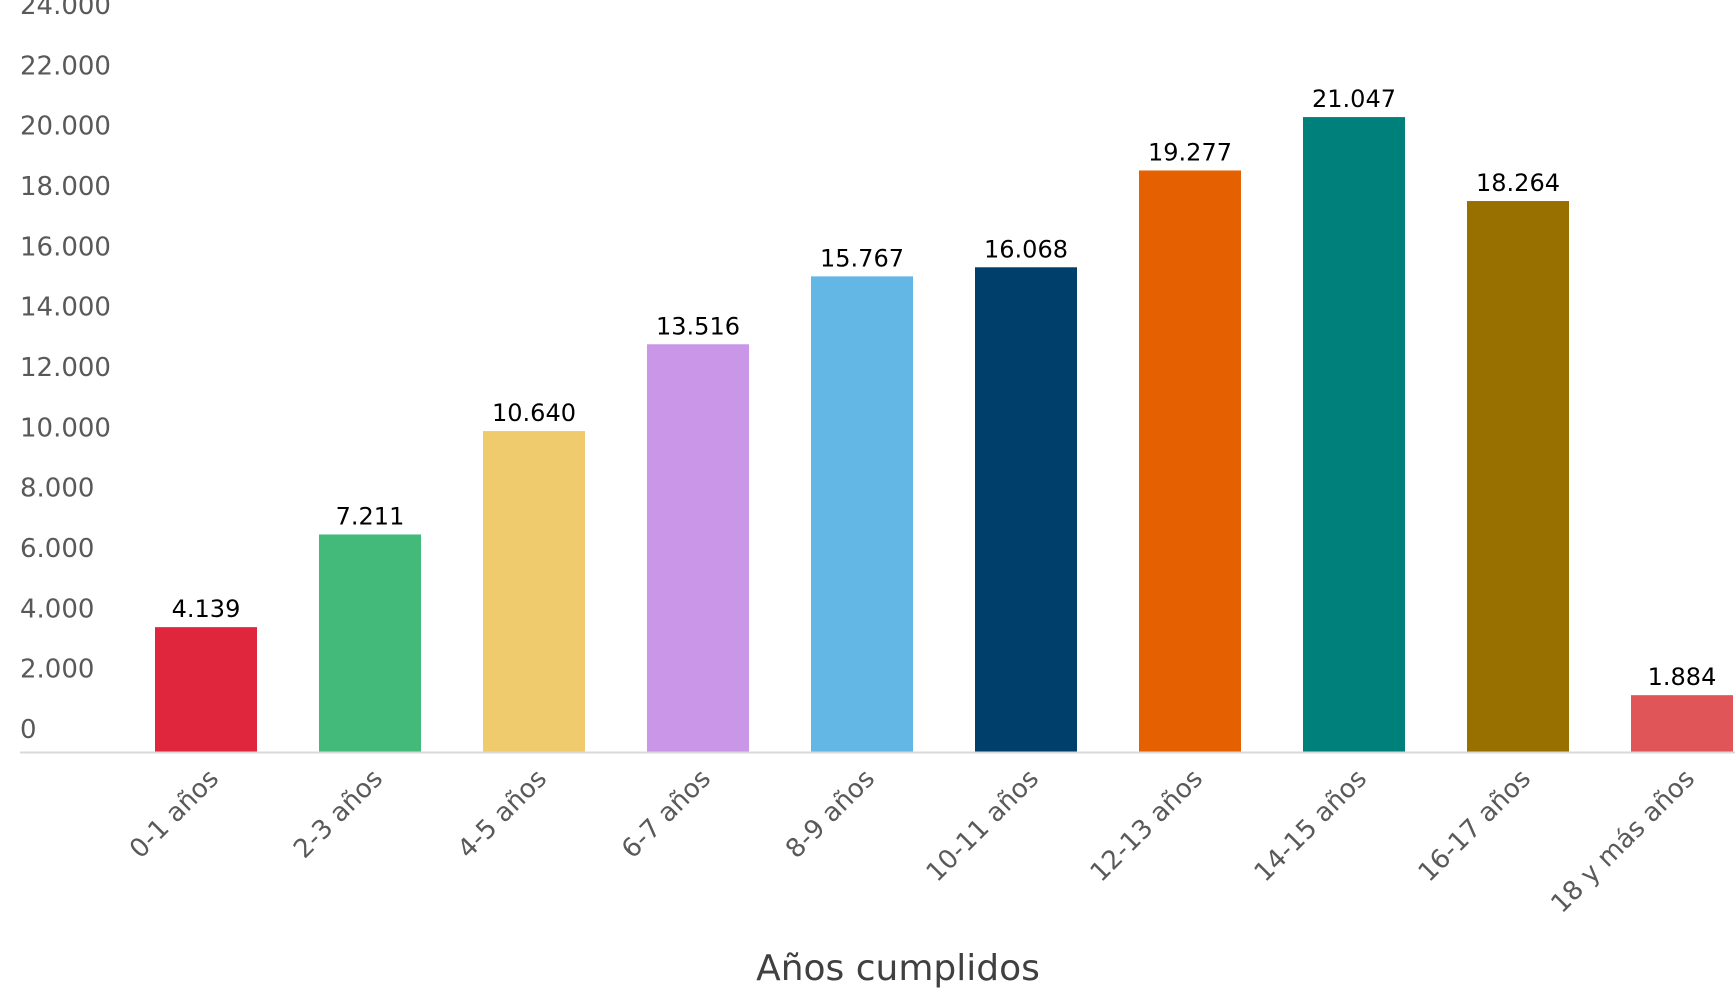 Image resolution: width=1735 pixels, height=993 pixels. Describe the element at coordinates (1623, 842) in the screenshot. I see `x-tick-label: 18 y más años` at that location.